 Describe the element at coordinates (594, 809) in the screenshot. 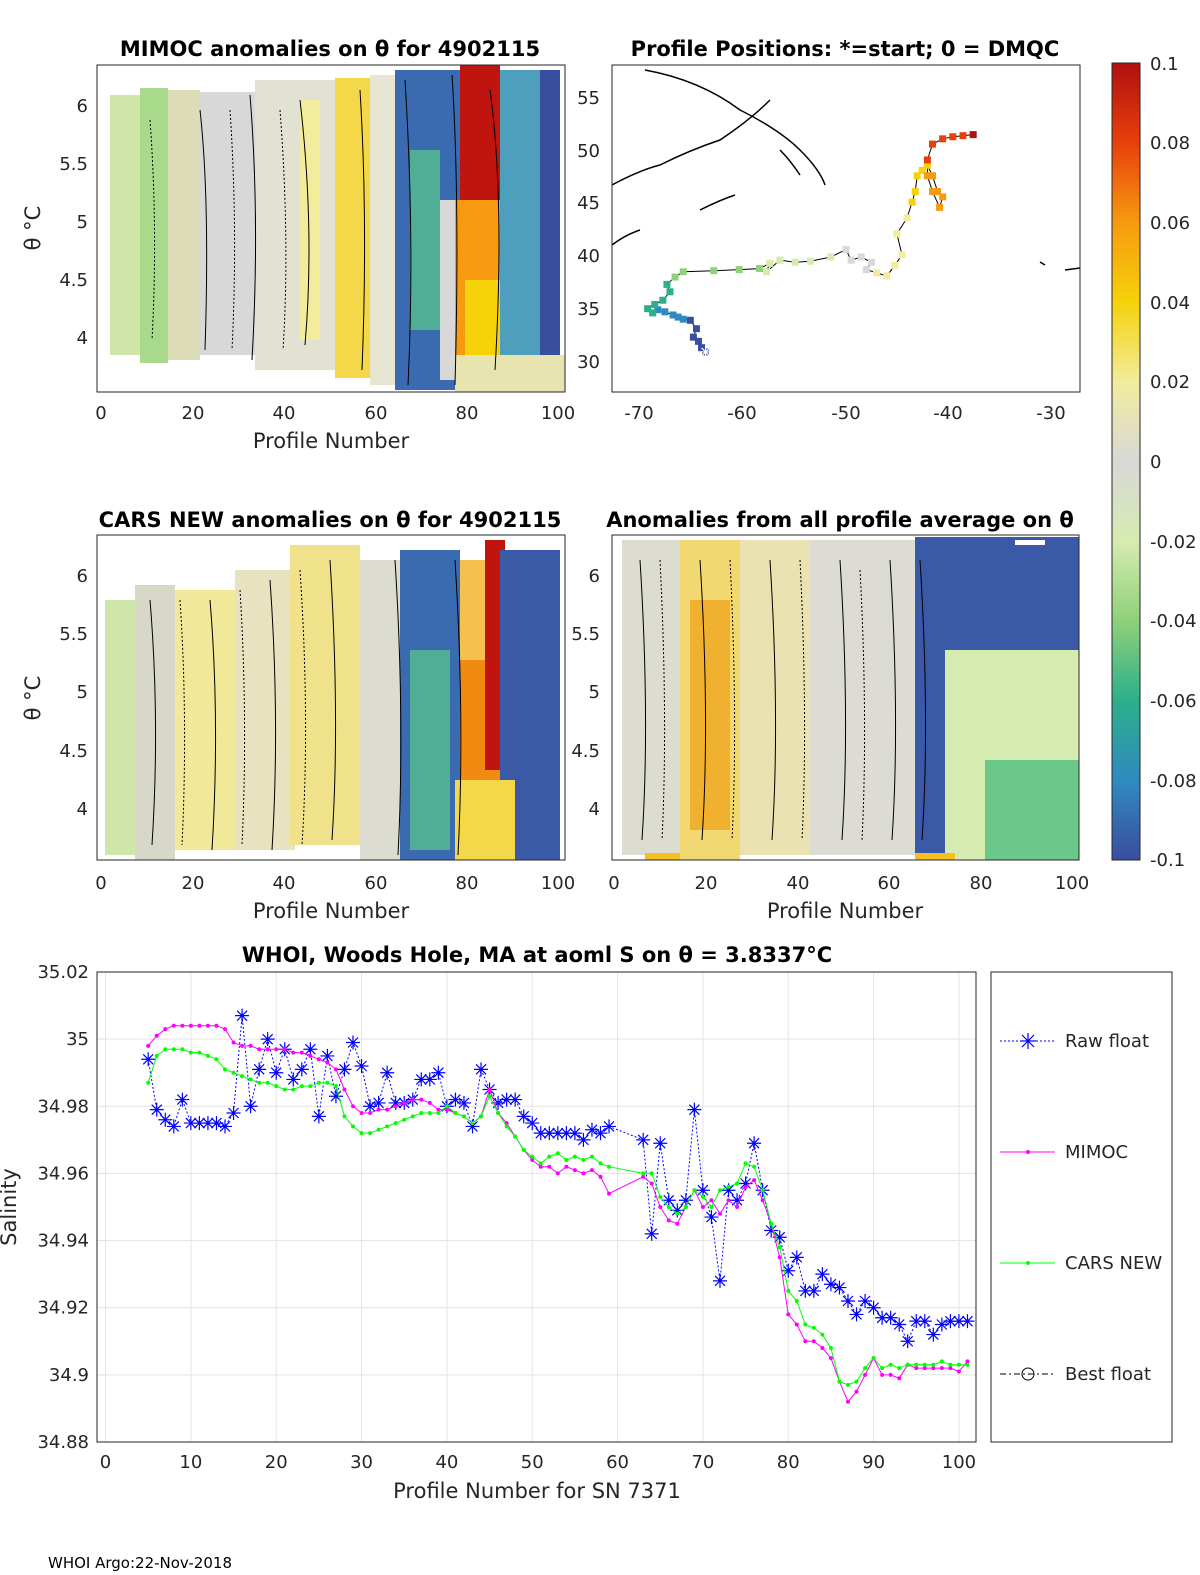

I see `allavg-ytick: 4` at that location.